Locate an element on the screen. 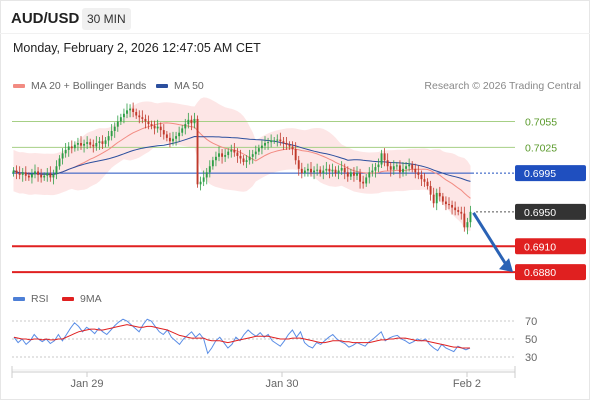 This screenshot has width=590, height=400. resistance-label: 0.7025 is located at coordinates (541, 148).